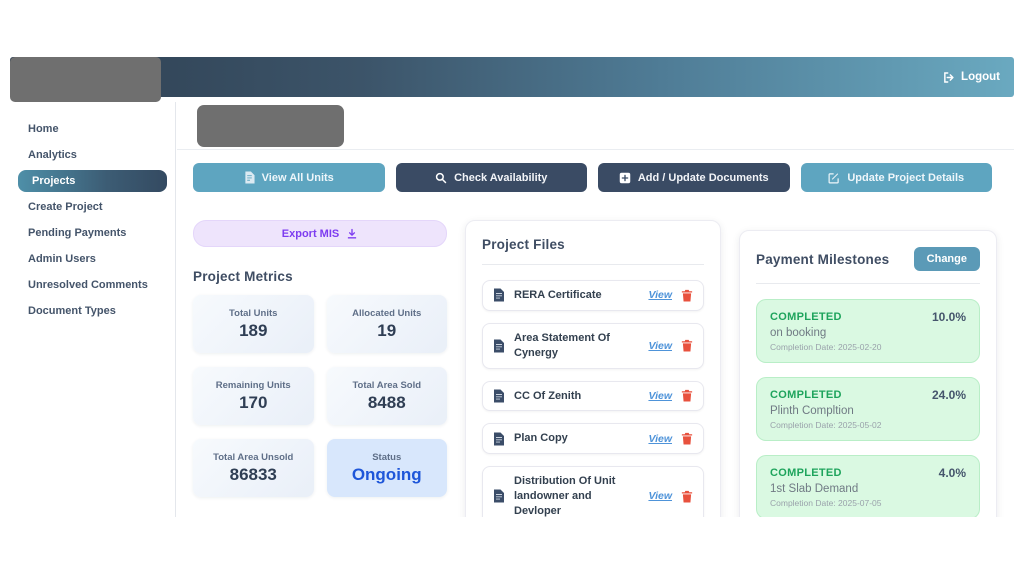 The image size is (1024, 576). What do you see at coordinates (387, 330) in the screenshot?
I see `metric-value: 19` at bounding box center [387, 330].